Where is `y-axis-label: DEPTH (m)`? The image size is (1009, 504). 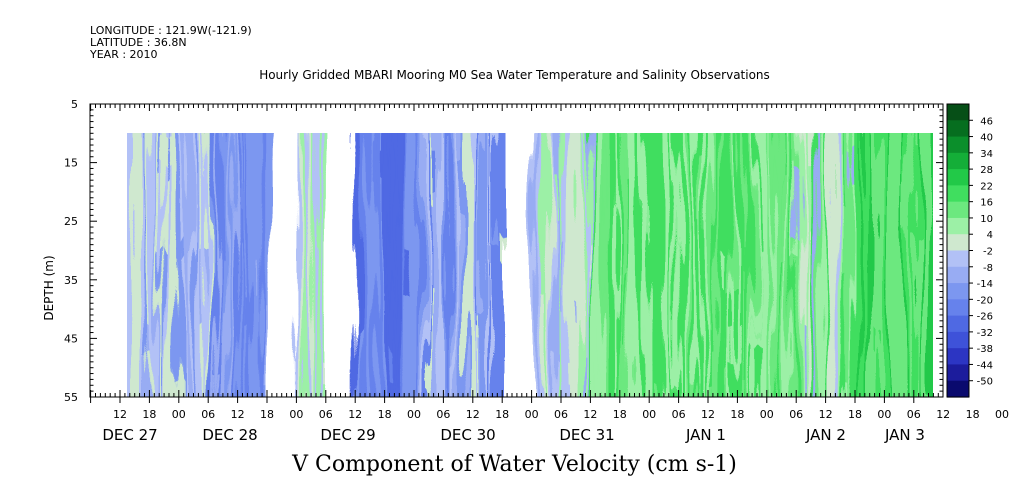 y-axis-label: DEPTH (m) is located at coordinates (49, 287).